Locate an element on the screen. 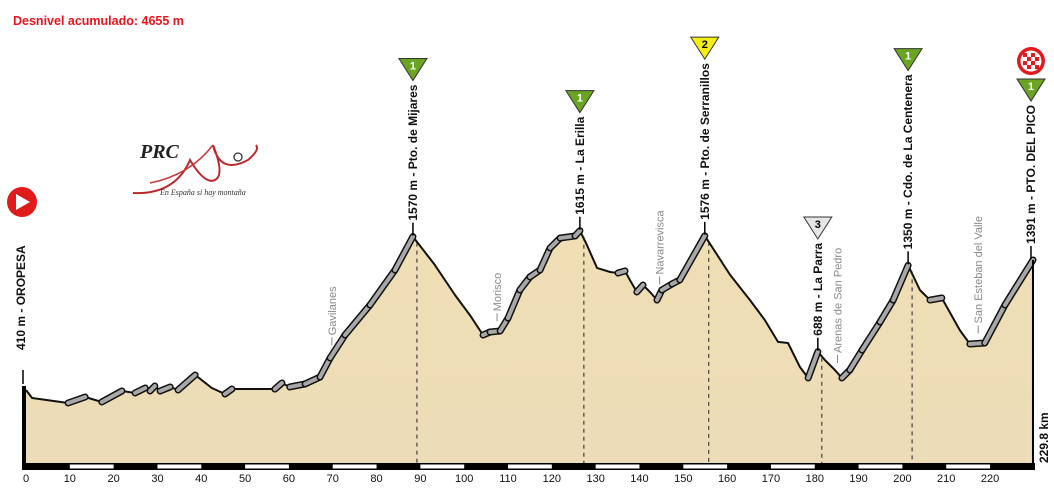 This screenshot has height=489, width=1054. elevation-gain-title: Desnivel acumulado: 4655 m is located at coordinates (98, 21).